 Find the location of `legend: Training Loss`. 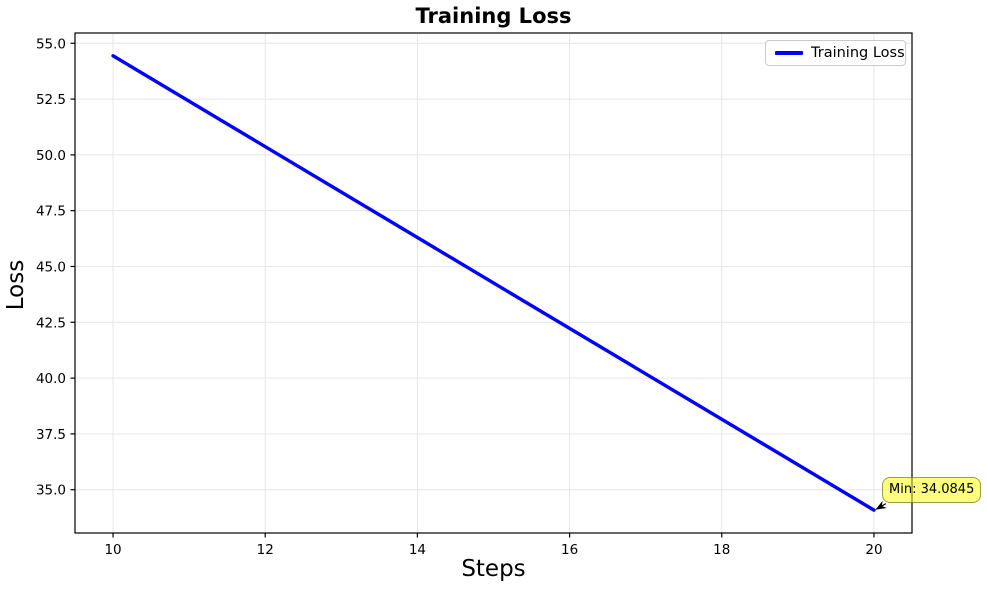

legend: Training Loss is located at coordinates (835, 53).